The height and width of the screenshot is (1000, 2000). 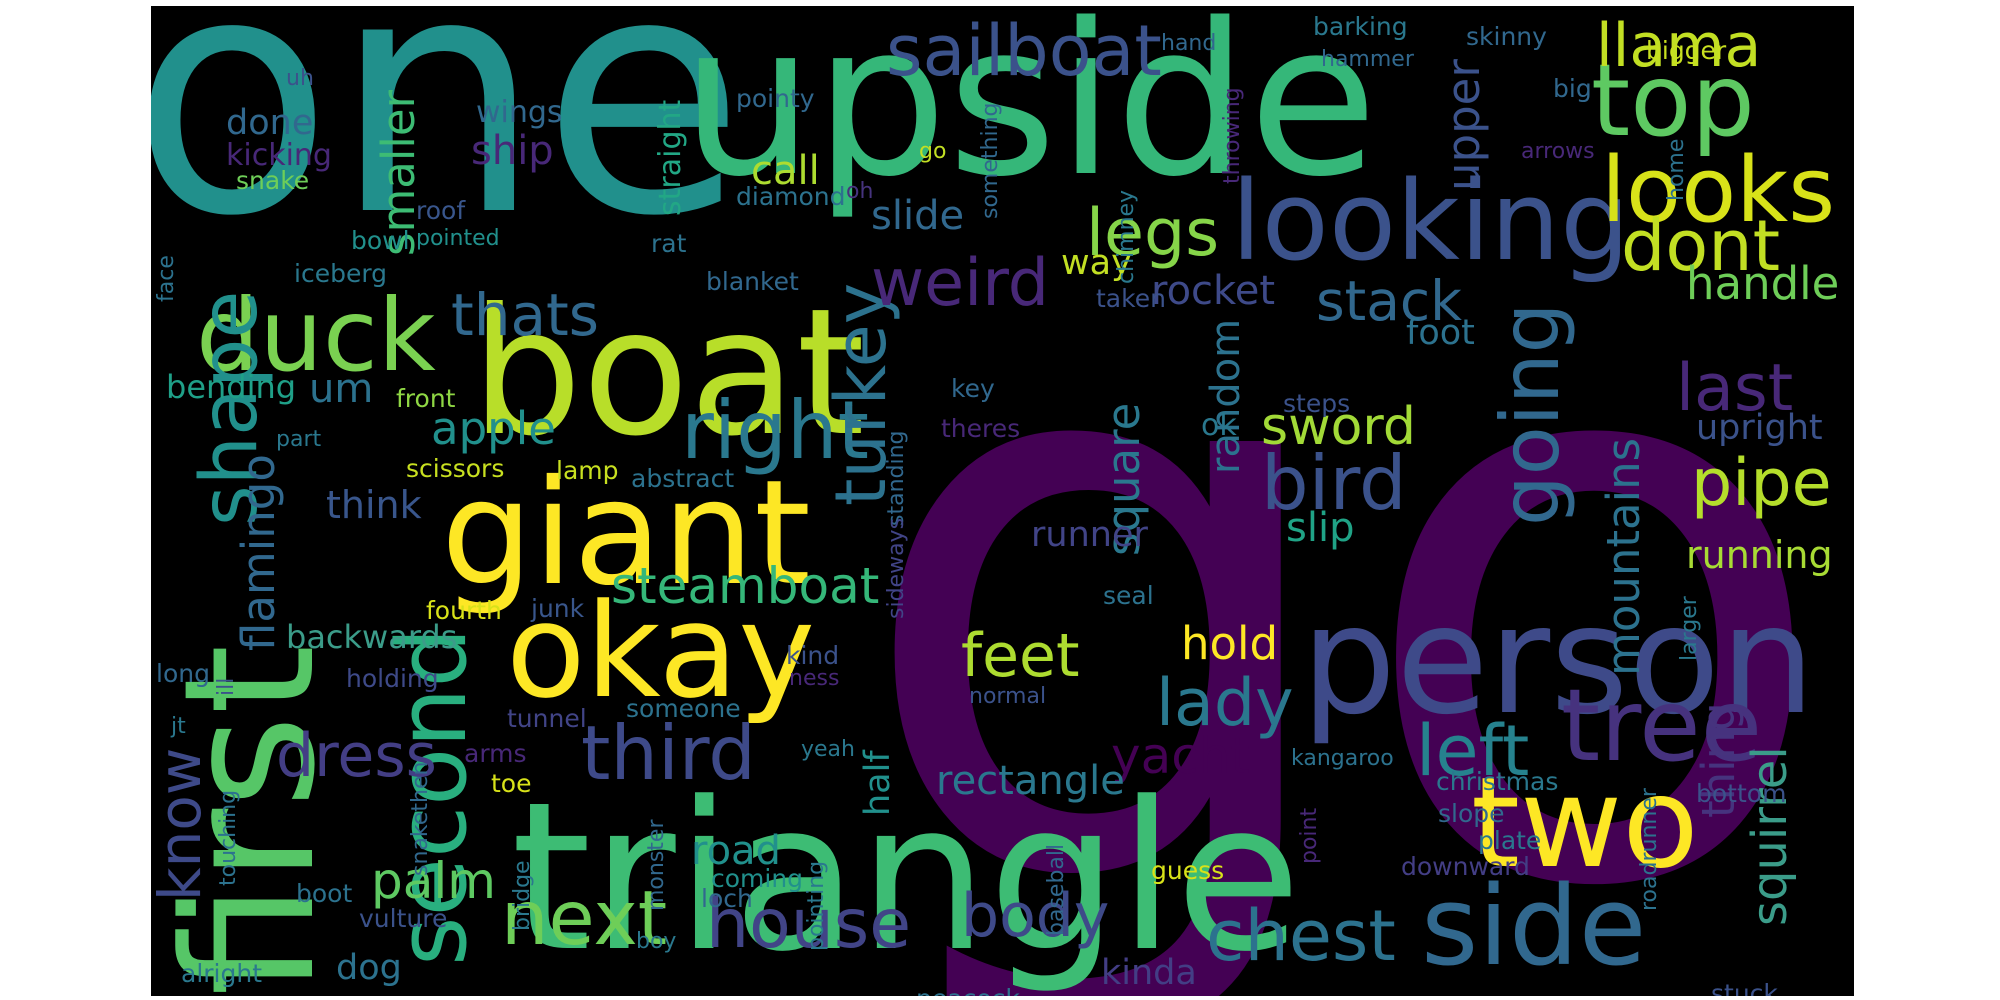 What do you see at coordinates (166, 278) in the screenshot?
I see `word-face: face` at bounding box center [166, 278].